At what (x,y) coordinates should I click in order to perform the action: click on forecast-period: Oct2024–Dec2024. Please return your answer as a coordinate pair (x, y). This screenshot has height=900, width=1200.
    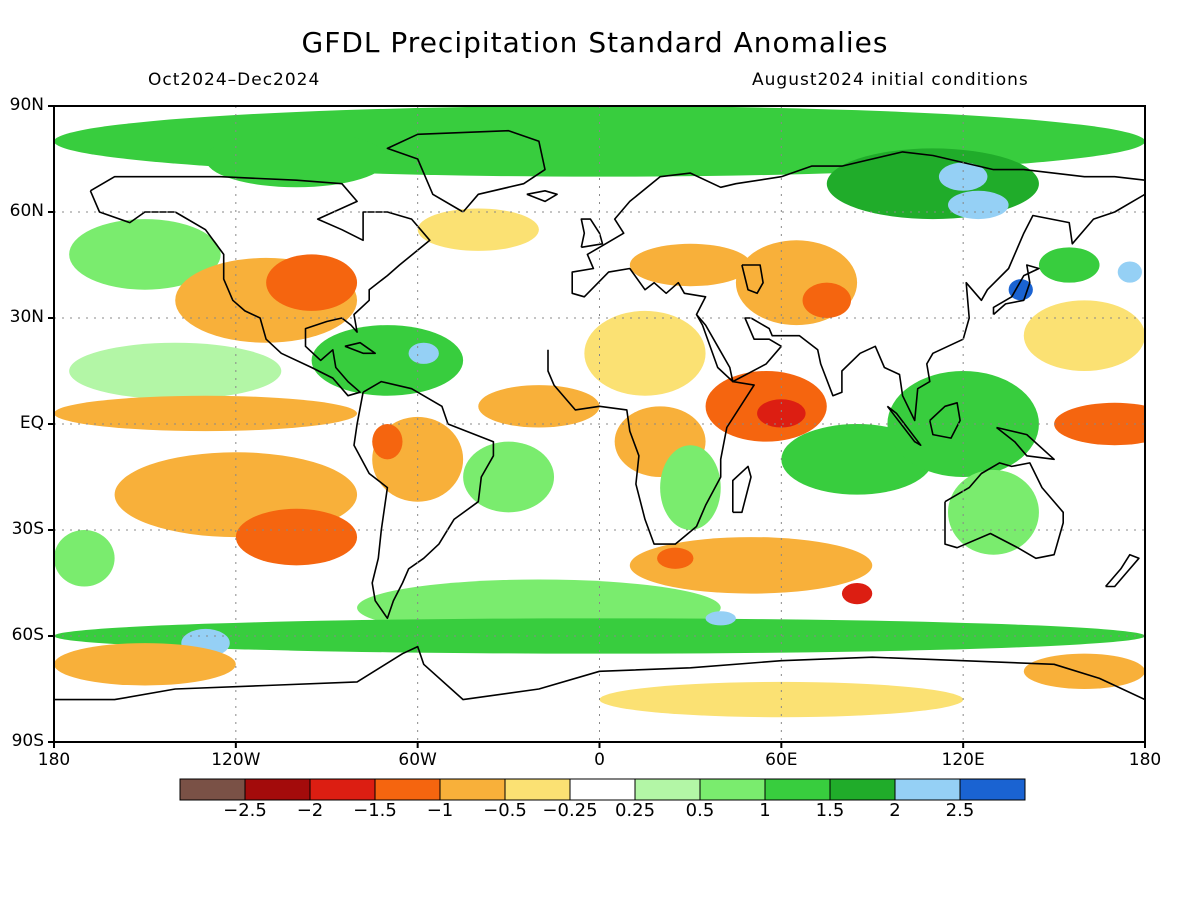
    Looking at the image, I should click on (234, 80).